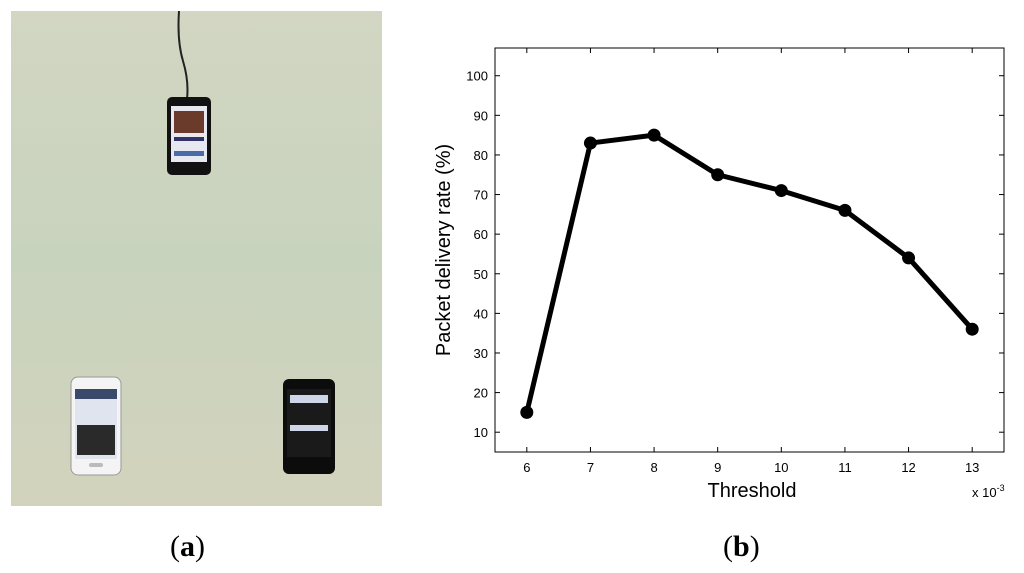 The image size is (1024, 573). I want to click on x-tick-label: 7, so click(590, 467).